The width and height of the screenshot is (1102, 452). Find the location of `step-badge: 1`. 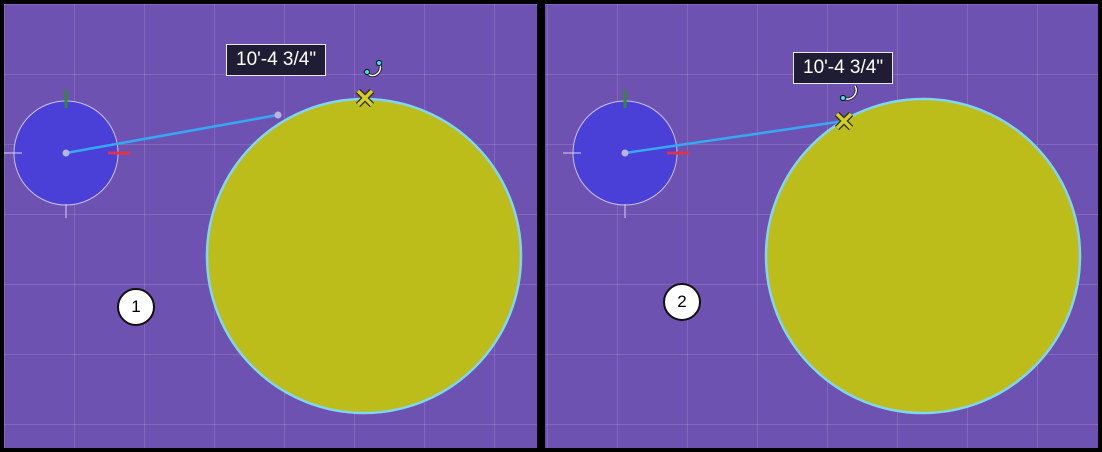

step-badge: 1 is located at coordinates (136, 307).